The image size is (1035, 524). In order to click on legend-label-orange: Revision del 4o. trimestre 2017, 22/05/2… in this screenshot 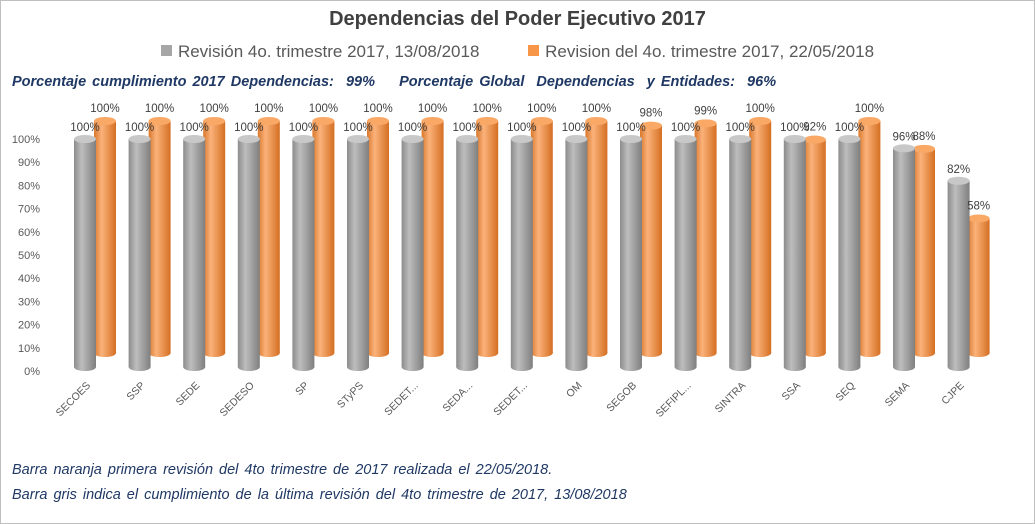, I will do `click(710, 51)`.